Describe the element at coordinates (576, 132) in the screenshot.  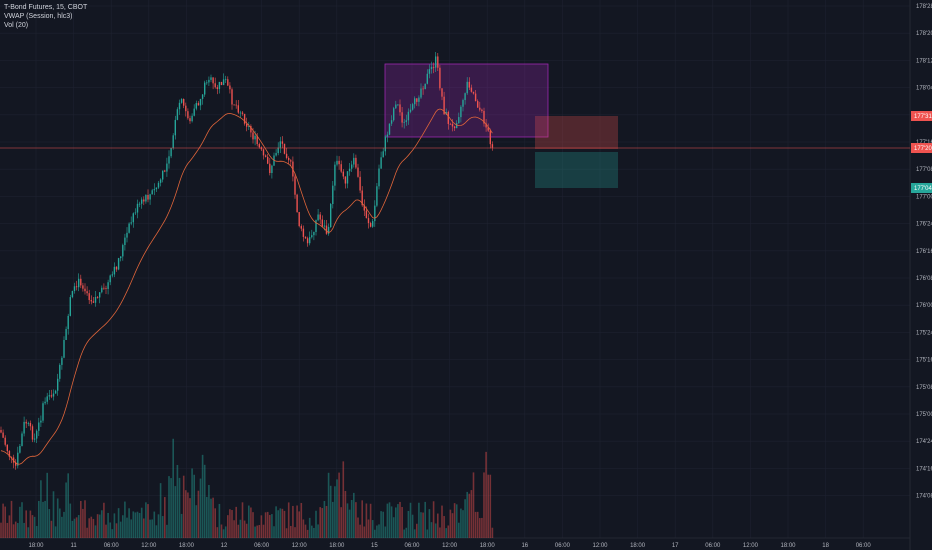
I see `stop-zone` at that location.